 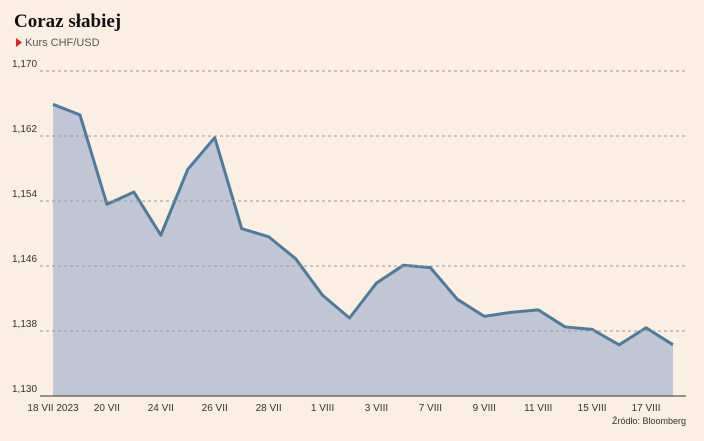 What do you see at coordinates (646, 408) in the screenshot?
I see `x-tick-label: 17 VIII` at bounding box center [646, 408].